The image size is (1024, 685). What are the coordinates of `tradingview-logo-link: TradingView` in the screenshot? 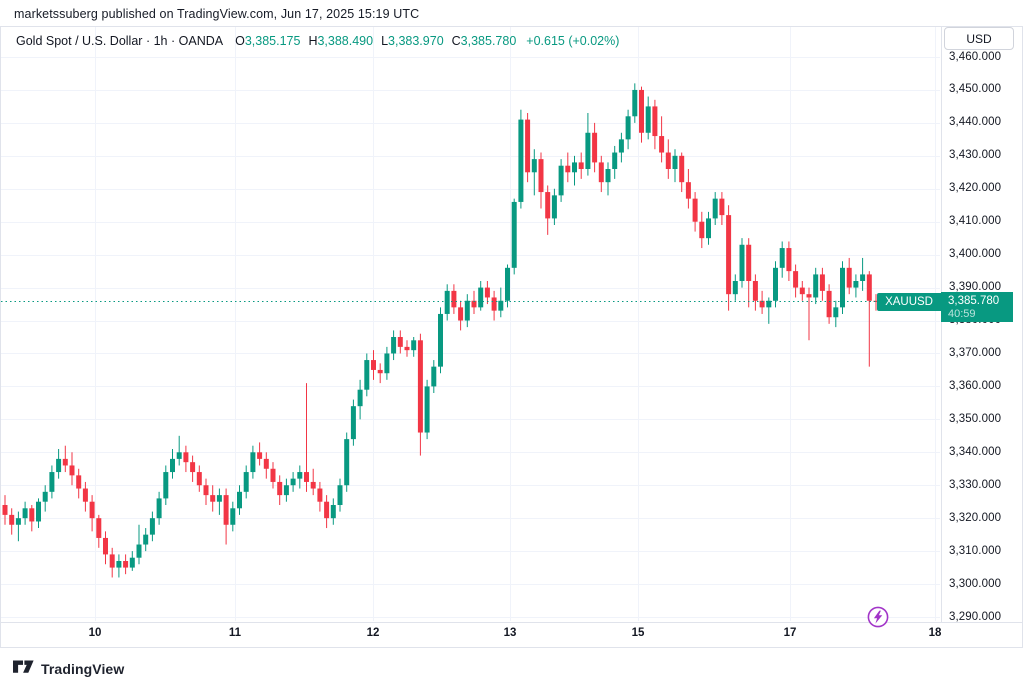 It's located at (68, 669).